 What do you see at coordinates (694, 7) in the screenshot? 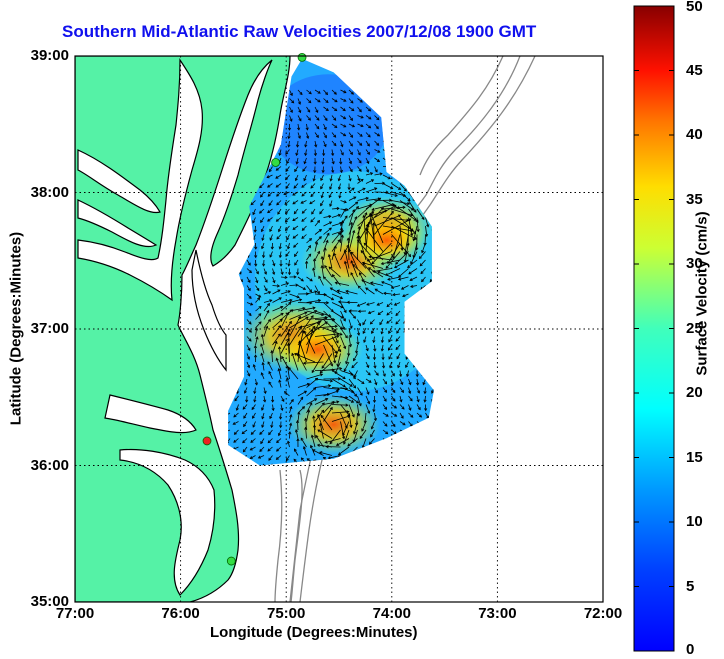
I see `colorbar-tick-label: 50` at bounding box center [694, 7].